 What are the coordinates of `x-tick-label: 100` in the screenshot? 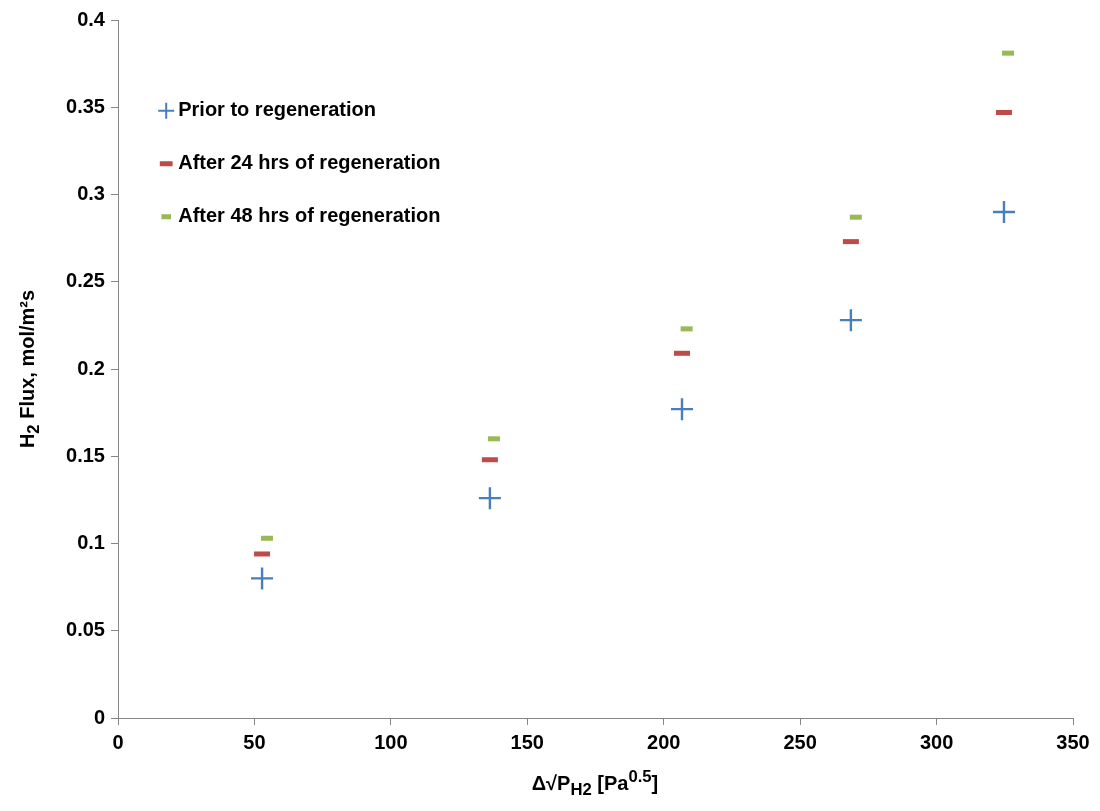 It's located at (391, 741).